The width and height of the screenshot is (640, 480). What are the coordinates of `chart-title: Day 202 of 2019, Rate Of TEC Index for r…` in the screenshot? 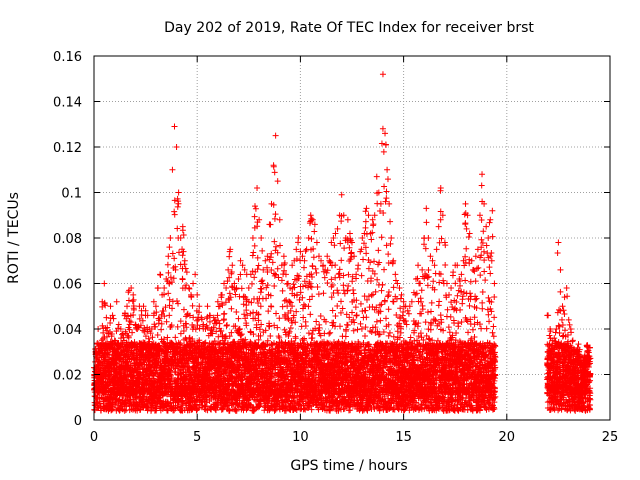 It's located at (349, 28).